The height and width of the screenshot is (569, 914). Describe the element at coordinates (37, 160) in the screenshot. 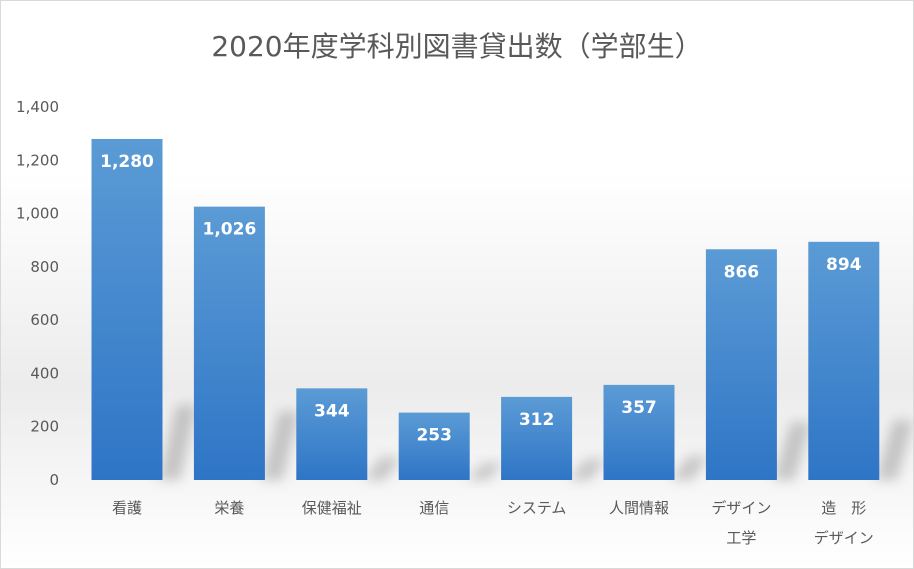

I see `y-tick-label: 1,200` at that location.